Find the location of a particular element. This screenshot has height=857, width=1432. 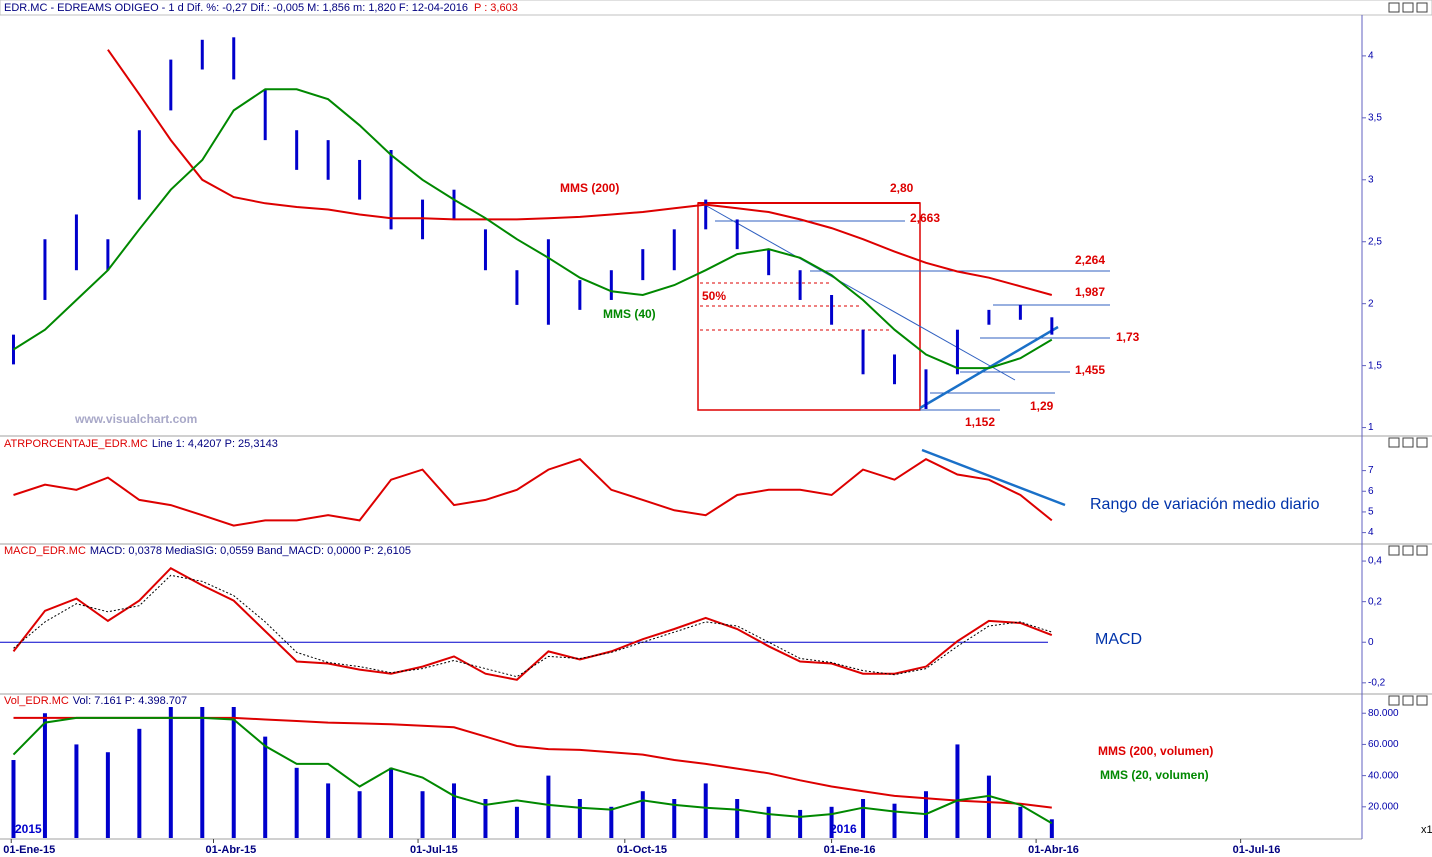

annotation: 2015 is located at coordinates (28, 829).